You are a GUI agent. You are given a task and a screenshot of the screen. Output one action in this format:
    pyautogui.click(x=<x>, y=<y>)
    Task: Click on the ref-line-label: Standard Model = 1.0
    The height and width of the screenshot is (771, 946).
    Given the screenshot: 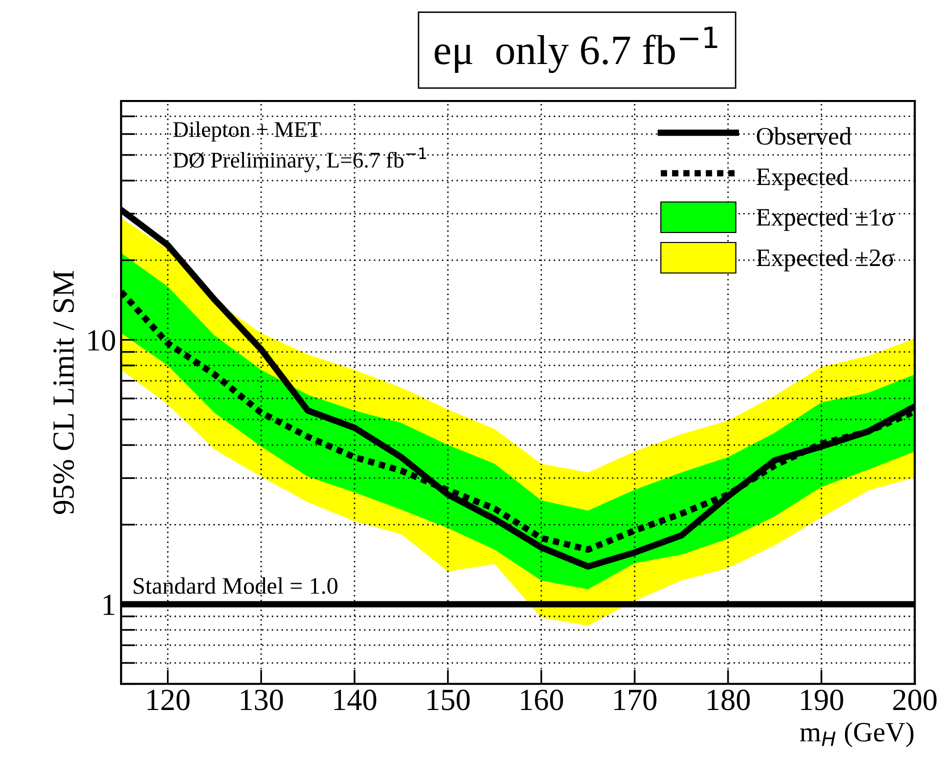 What is the action you would take?
    pyautogui.click(x=236, y=585)
    